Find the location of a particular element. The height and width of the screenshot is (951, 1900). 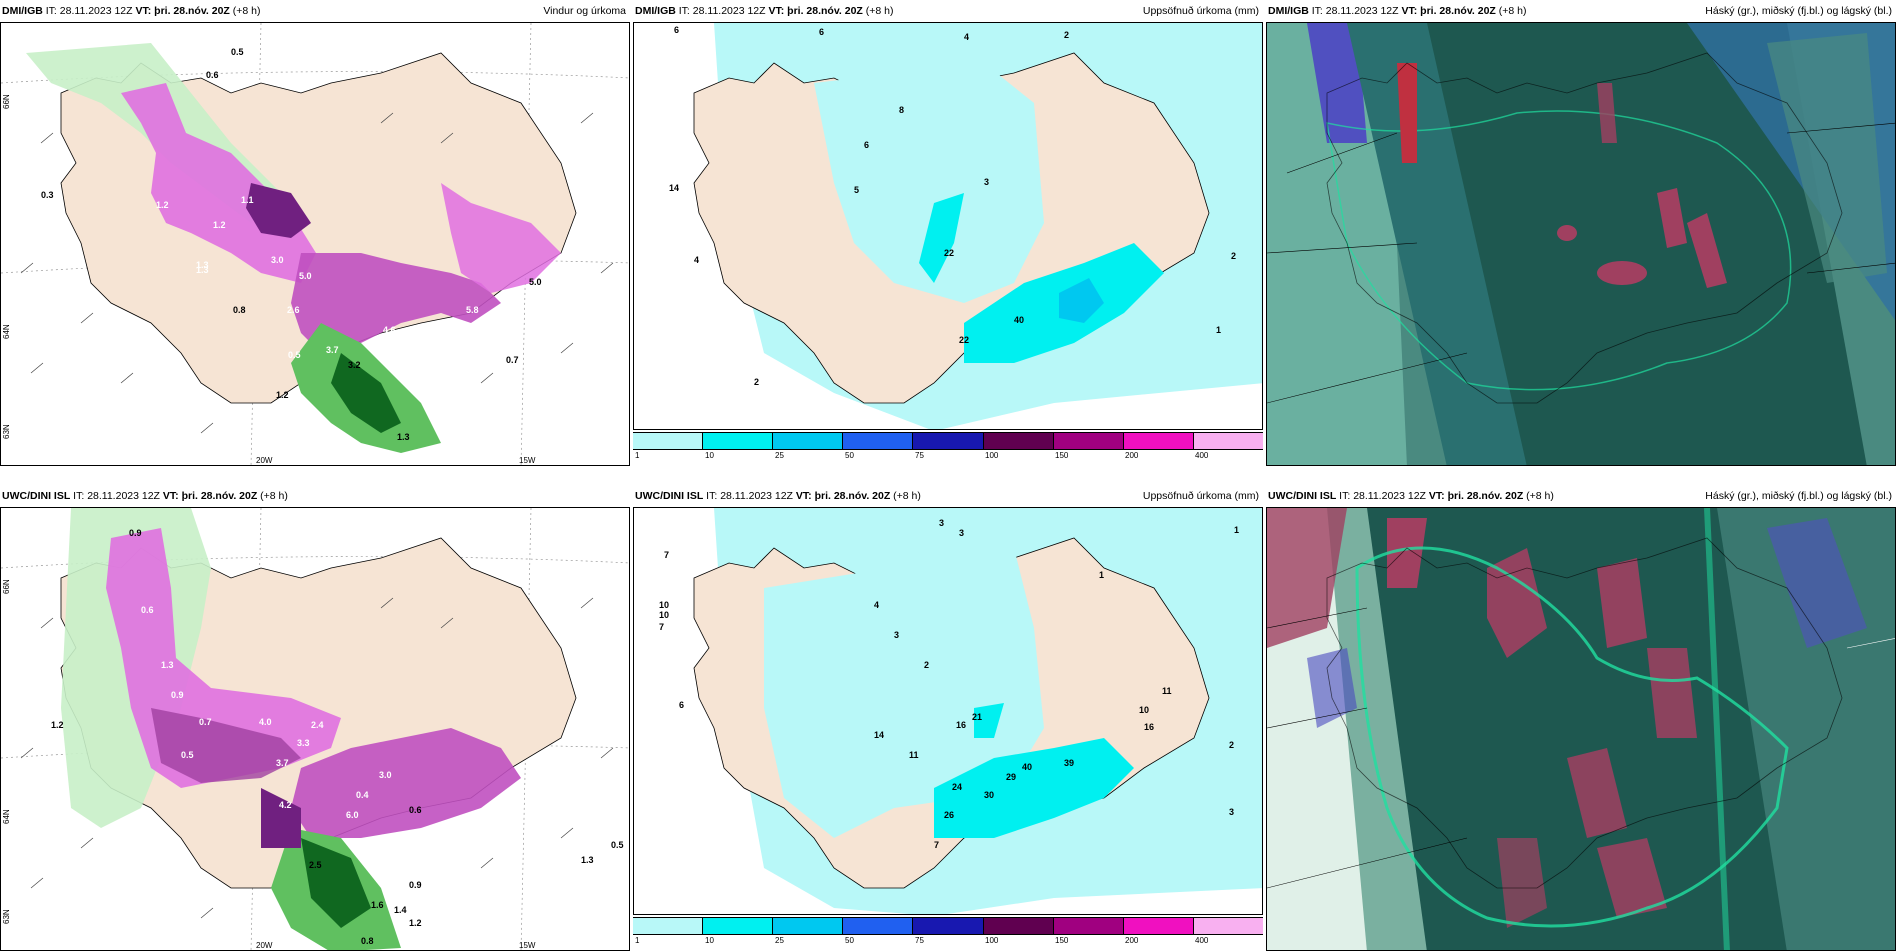

precip-label: 5.2 is located at coordinates (437, 335).